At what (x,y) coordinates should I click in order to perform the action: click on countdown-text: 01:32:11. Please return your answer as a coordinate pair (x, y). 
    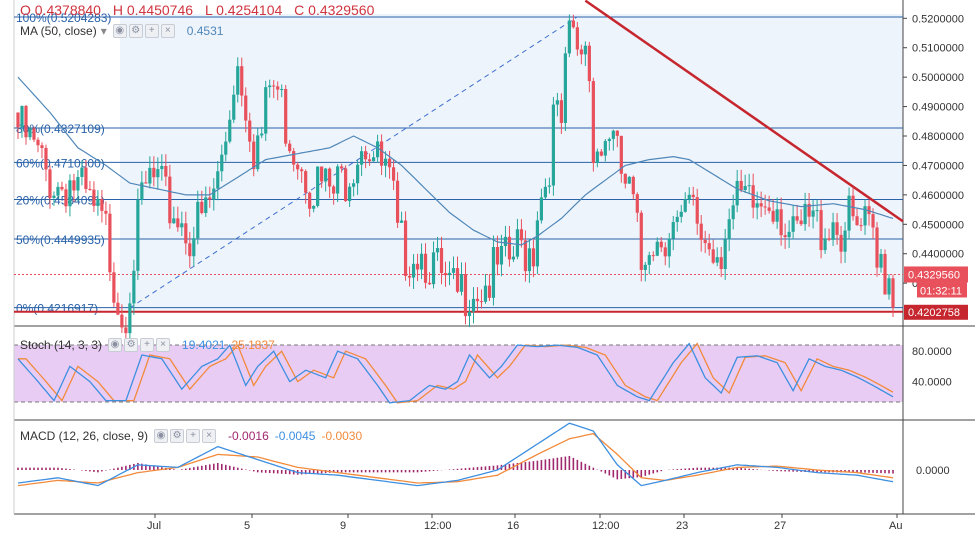
    Looking at the image, I should click on (941, 291).